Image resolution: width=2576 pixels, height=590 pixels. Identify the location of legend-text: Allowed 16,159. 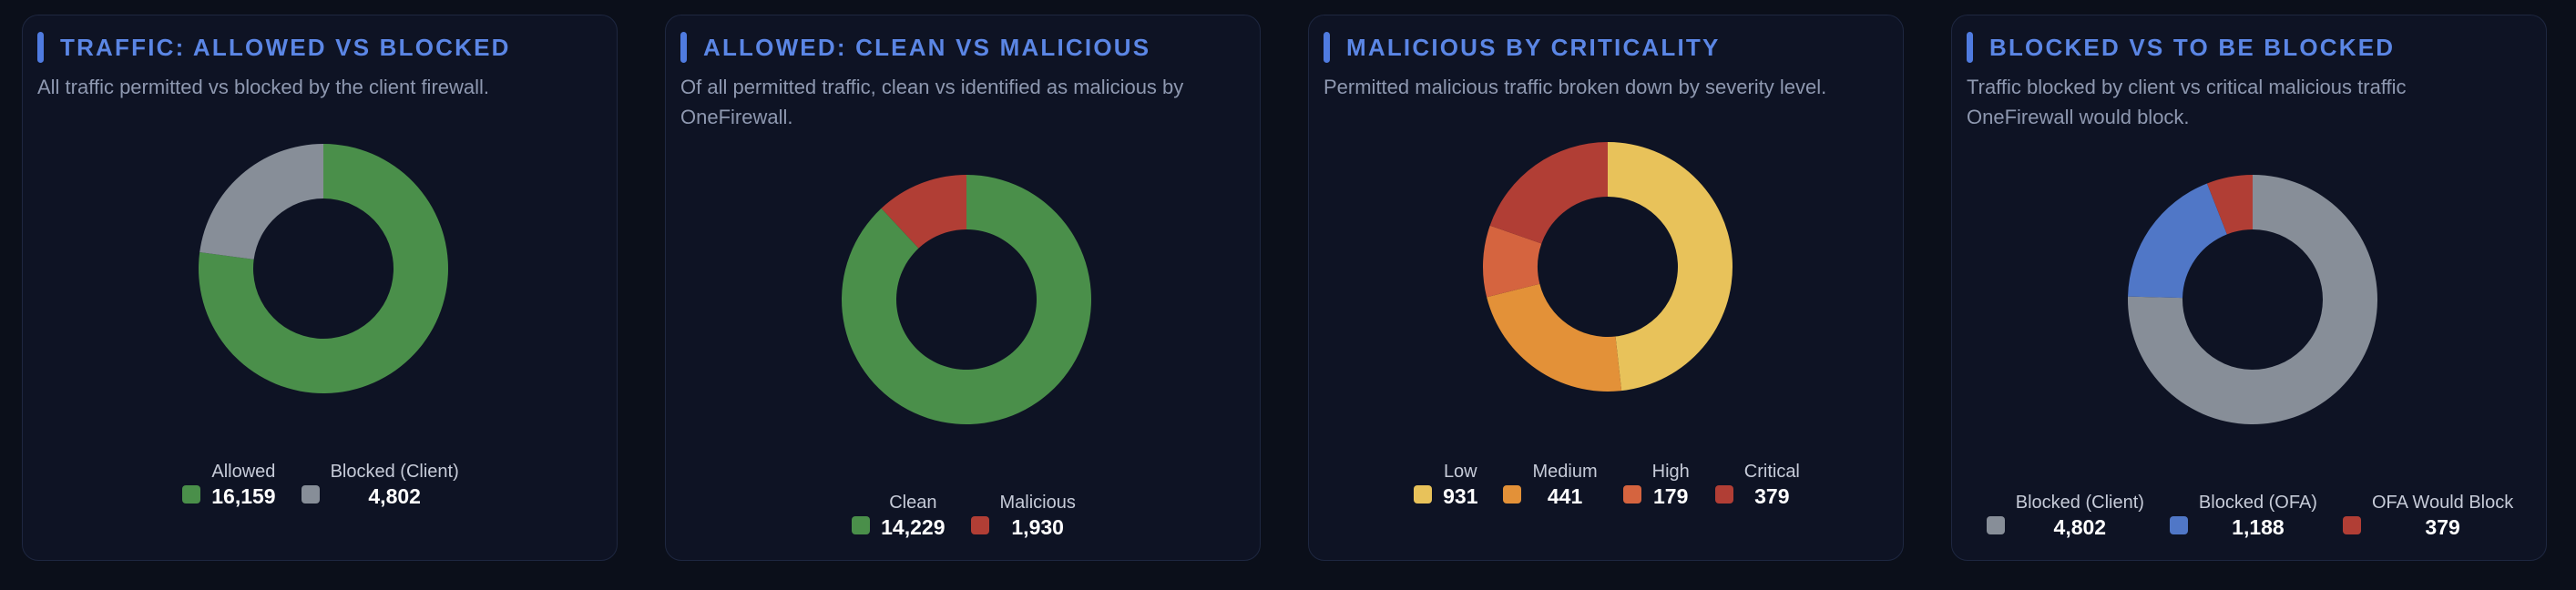
(243, 484).